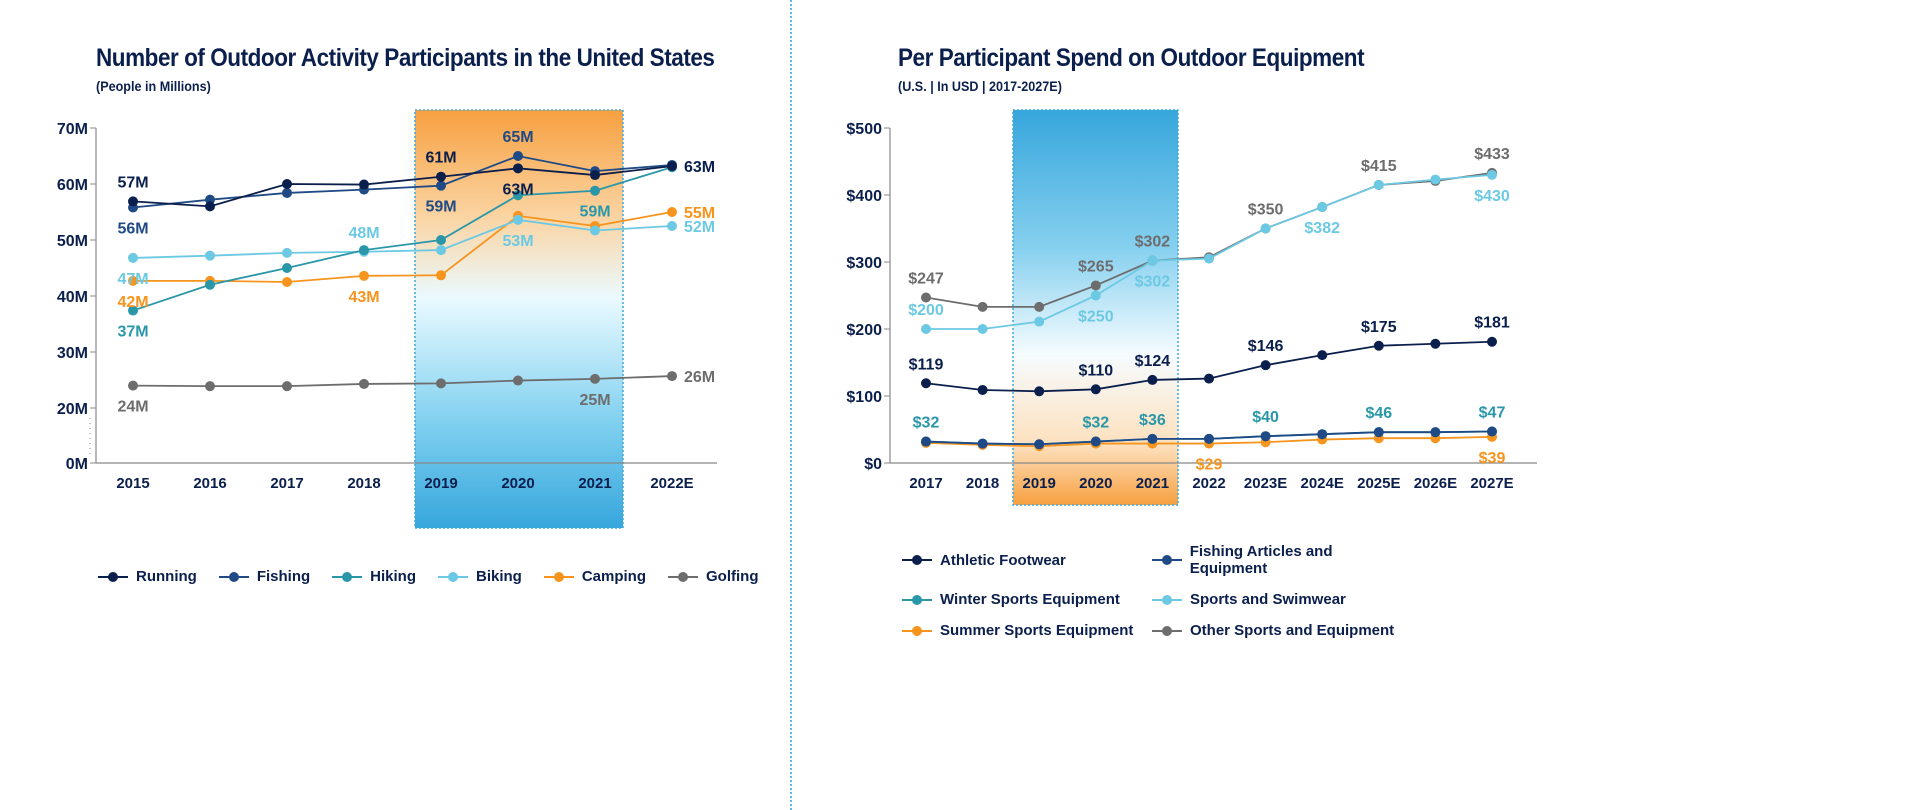 The image size is (1920, 810). What do you see at coordinates (1492, 196) in the screenshot?
I see `right-data-label: $430` at bounding box center [1492, 196].